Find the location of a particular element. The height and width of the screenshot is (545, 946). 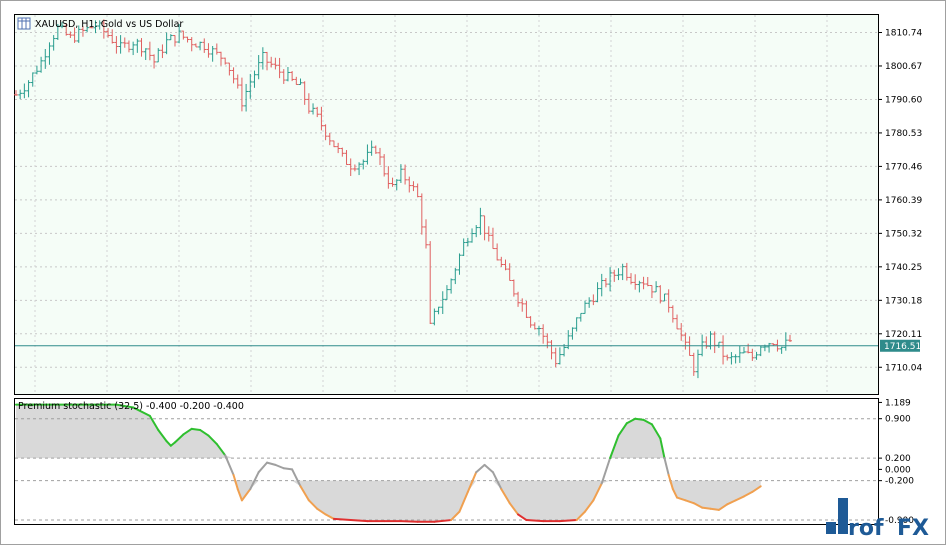

price-tick-label: 1770.46 is located at coordinates (903, 167).